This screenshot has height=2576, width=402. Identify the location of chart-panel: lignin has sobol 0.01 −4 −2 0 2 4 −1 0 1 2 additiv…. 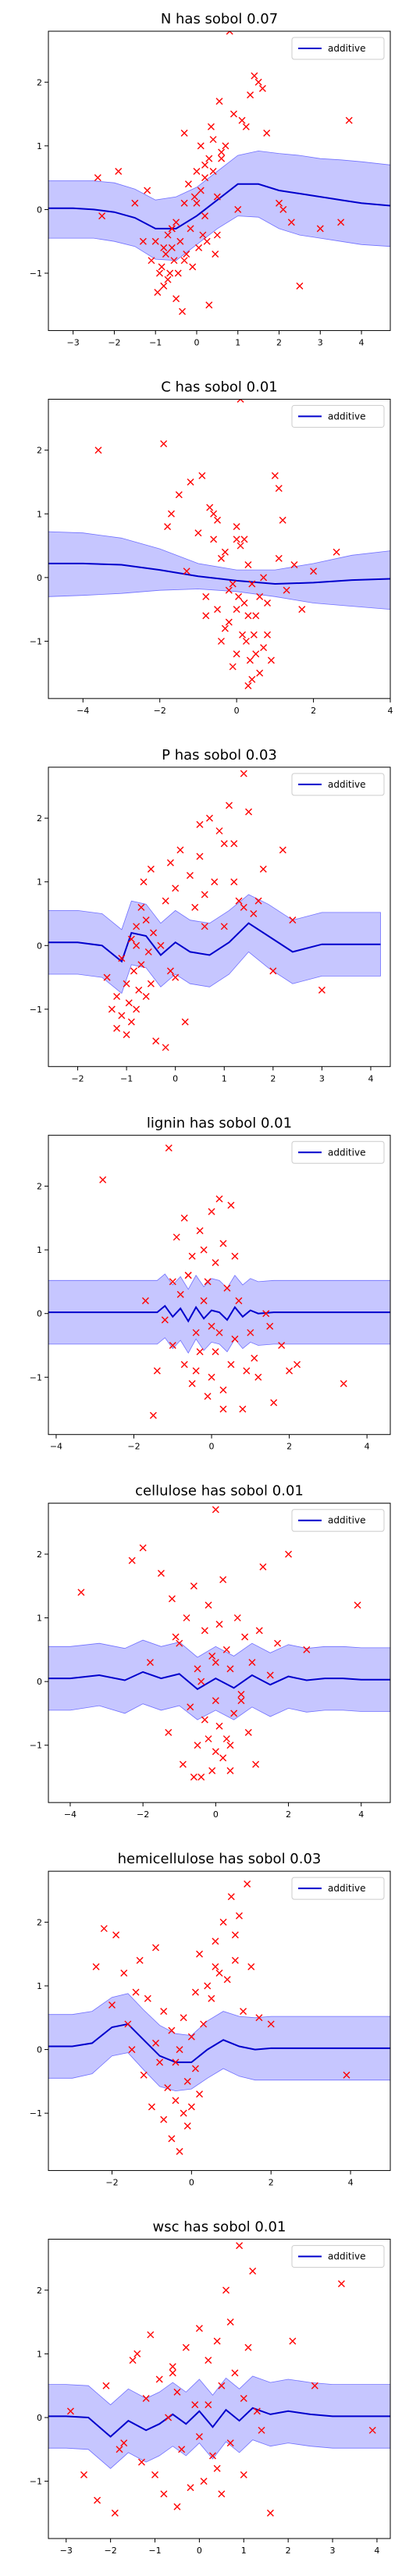
(210, 1283).